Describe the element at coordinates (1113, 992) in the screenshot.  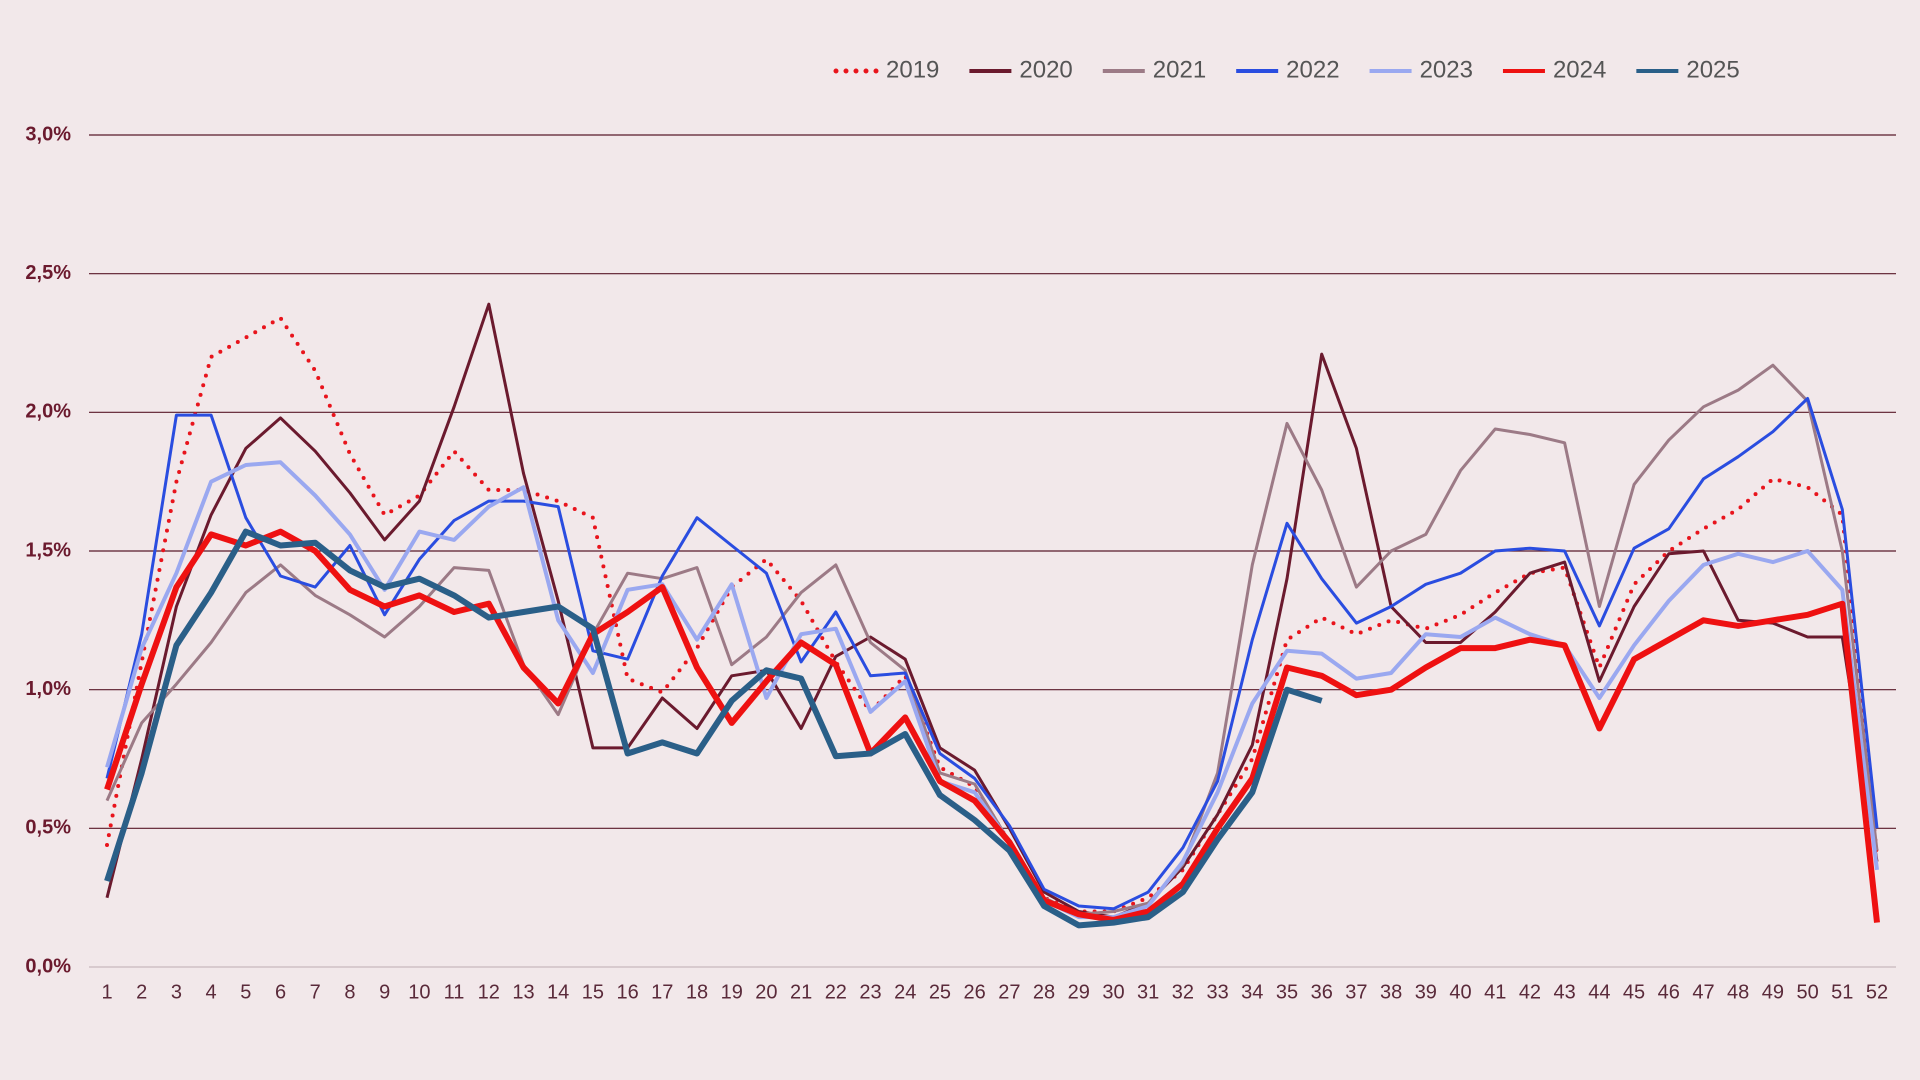
I see `x-tick-label: 30` at that location.